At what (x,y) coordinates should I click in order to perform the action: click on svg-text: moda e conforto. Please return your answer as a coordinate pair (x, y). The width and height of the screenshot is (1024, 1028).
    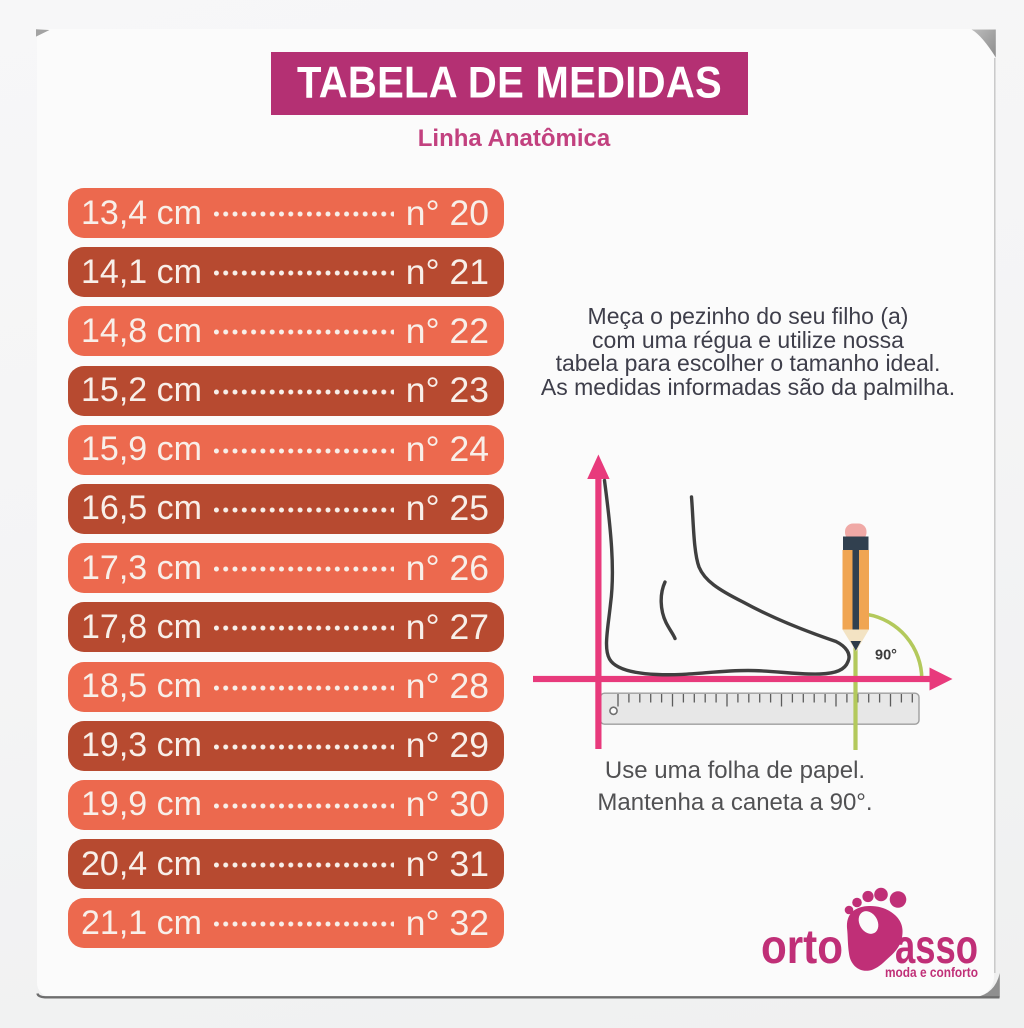
    Looking at the image, I should click on (931, 972).